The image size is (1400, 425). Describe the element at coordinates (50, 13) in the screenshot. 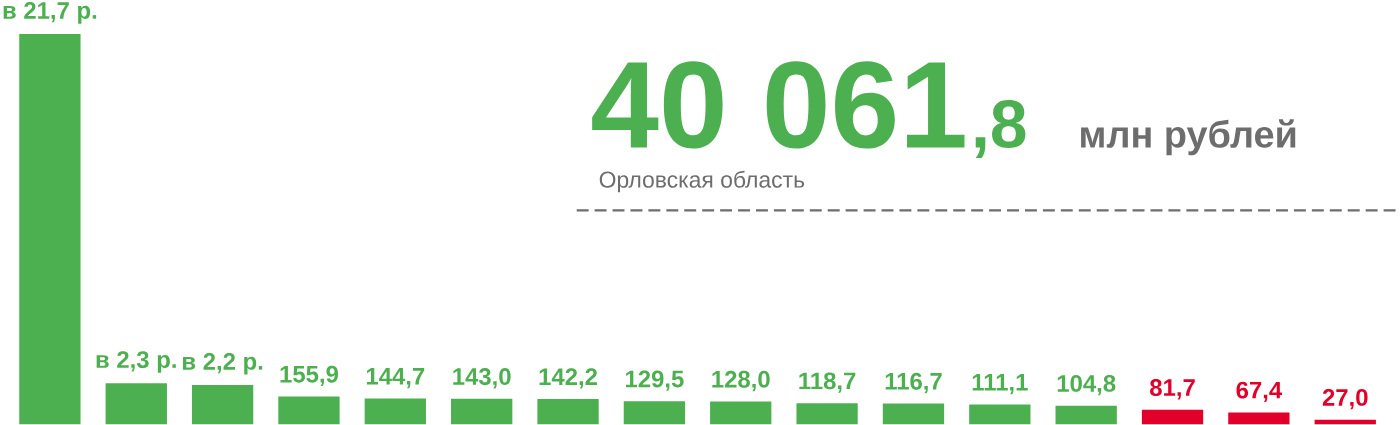

I see `data-label: в 21,7 р.` at that location.